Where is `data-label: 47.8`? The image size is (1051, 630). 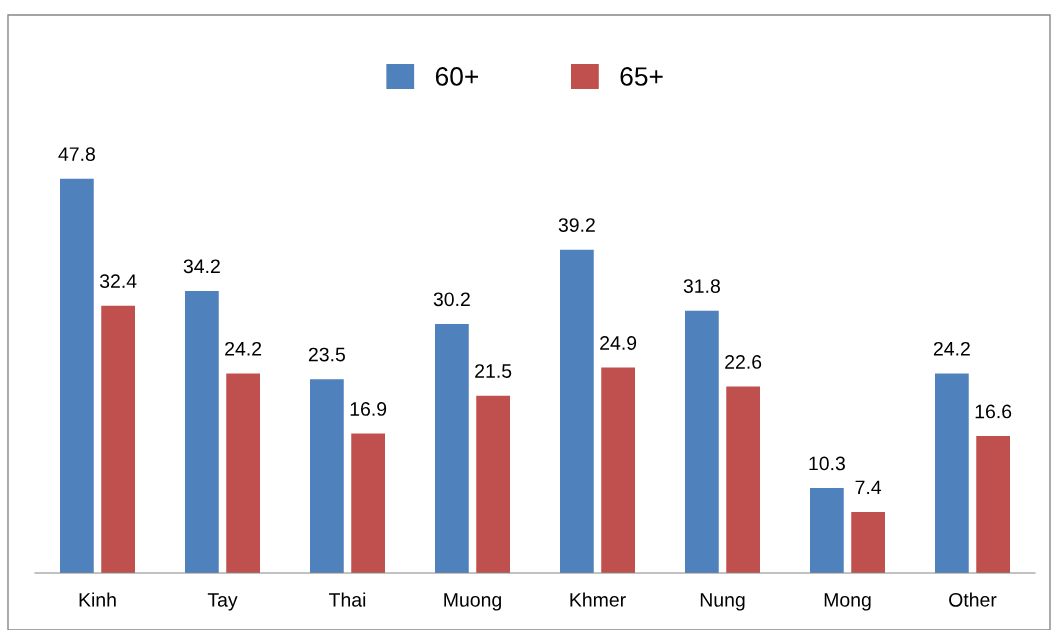
data-label: 47.8 is located at coordinates (76, 154).